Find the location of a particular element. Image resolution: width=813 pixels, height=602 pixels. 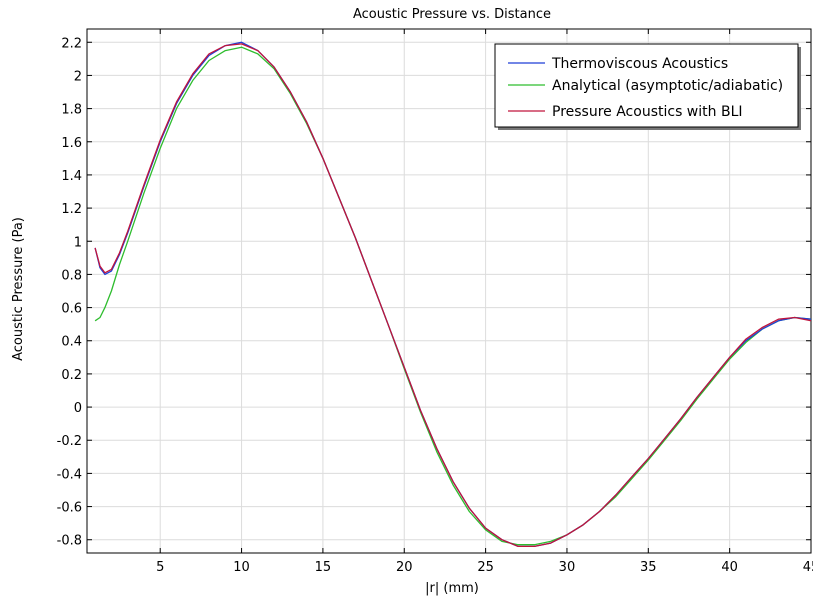

x-axis-tick-labels: 5 10 15 20 25 30 35 40 45 is located at coordinates (484, 567).